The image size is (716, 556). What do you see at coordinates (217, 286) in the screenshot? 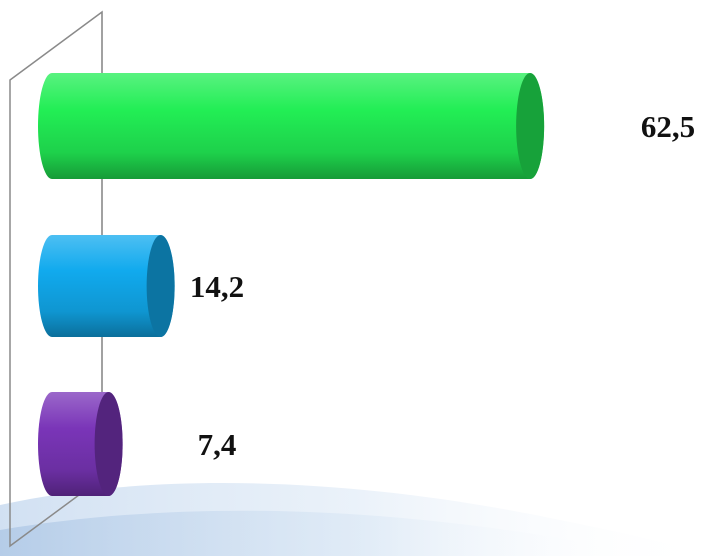
I see `value-label-2: 14,2` at bounding box center [217, 286].